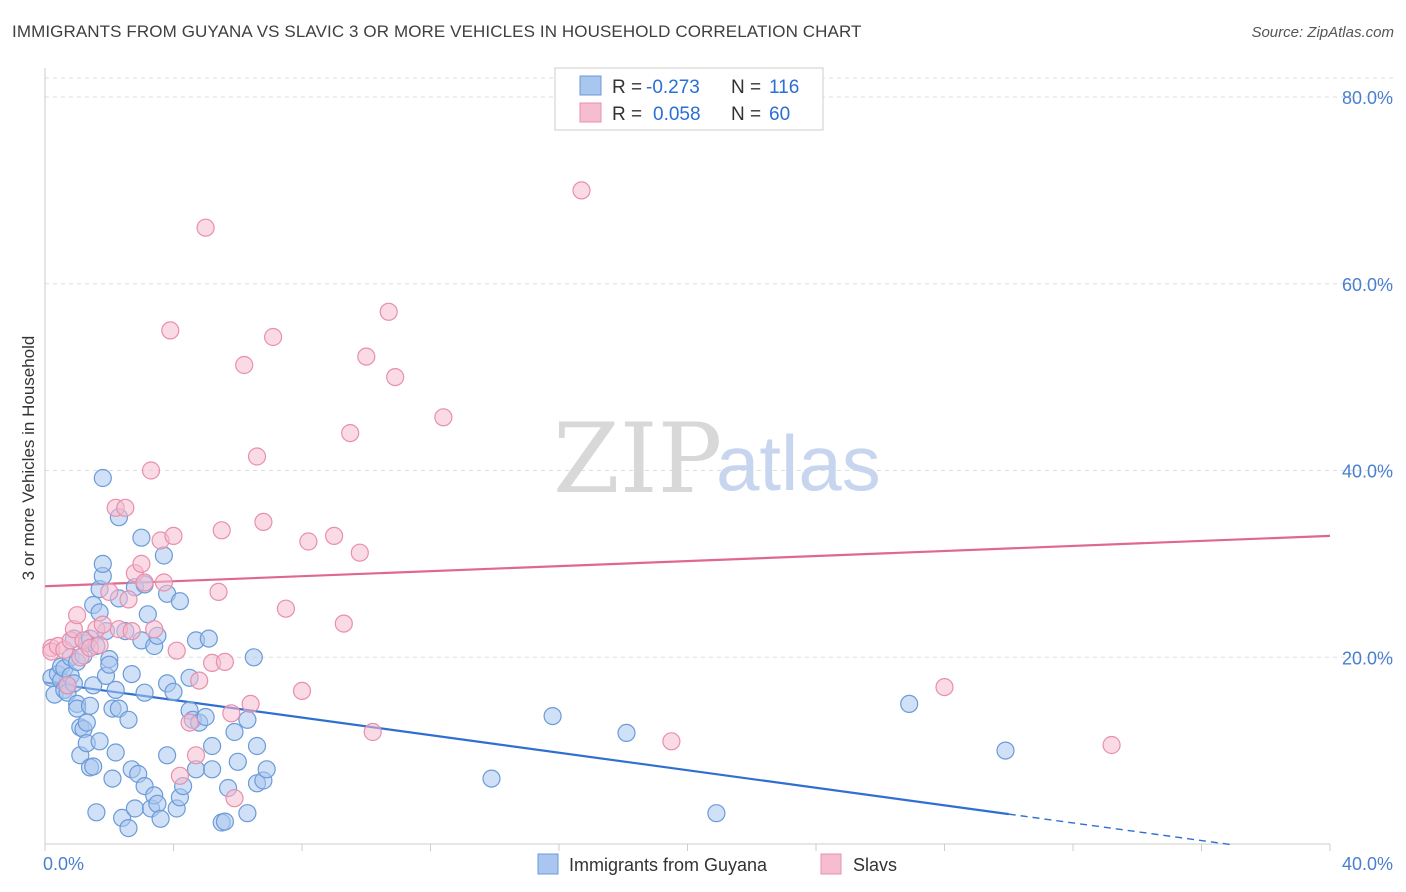  Describe the element at coordinates (1322, 32) in the screenshot. I see `chart-source: Source: ZipAtlas.com` at that location.